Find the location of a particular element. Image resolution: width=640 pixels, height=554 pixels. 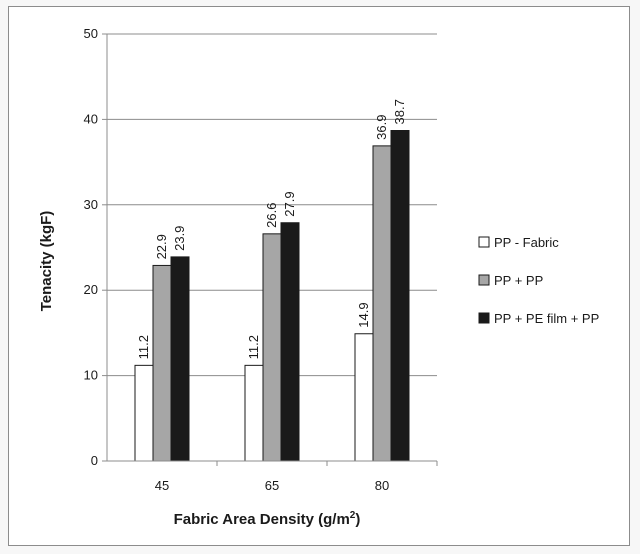

legend-label: PP + PP is located at coordinates (518, 280).